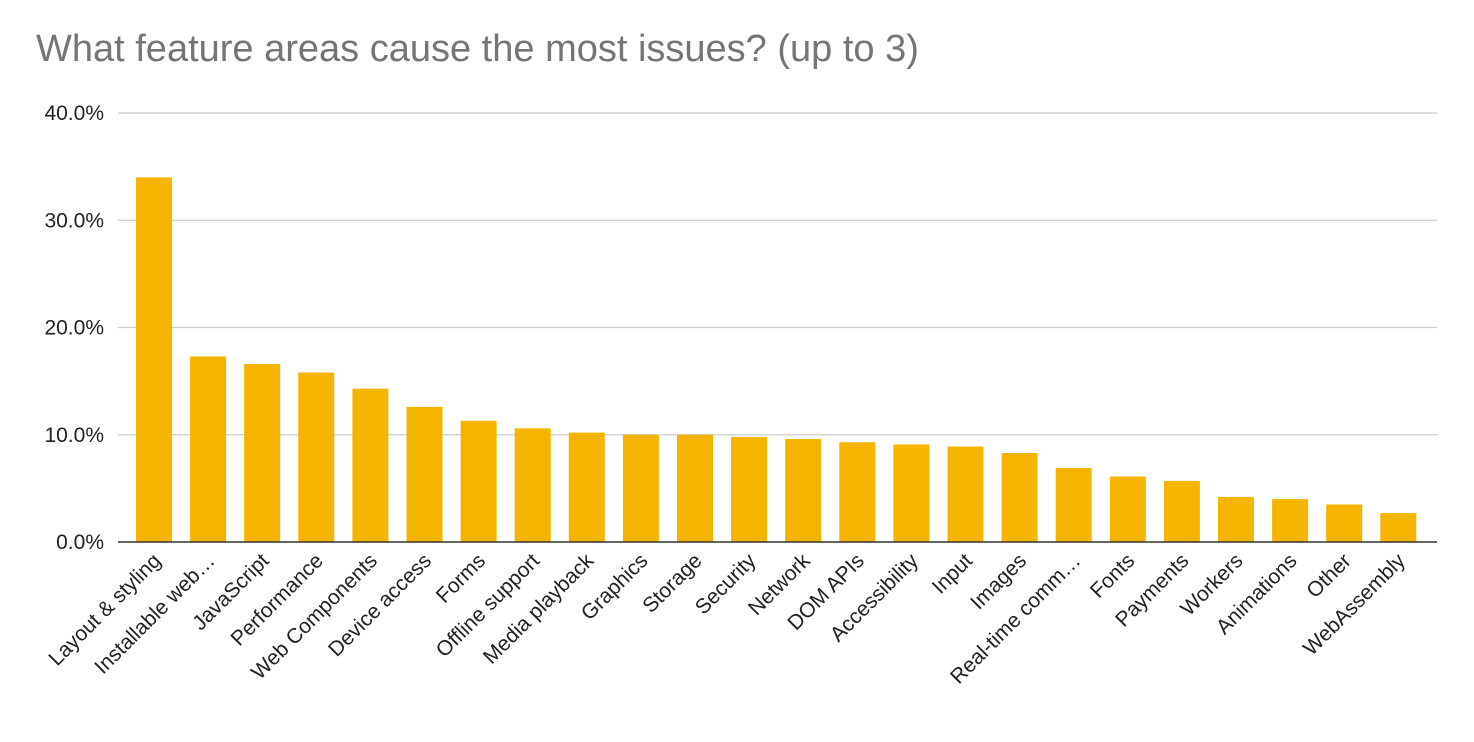 This screenshot has height=742, width=1474. I want to click on y-axis-tick-labels: 0.0% 10.0% 20.0% 30.0% 40.0%, so click(74, 328).